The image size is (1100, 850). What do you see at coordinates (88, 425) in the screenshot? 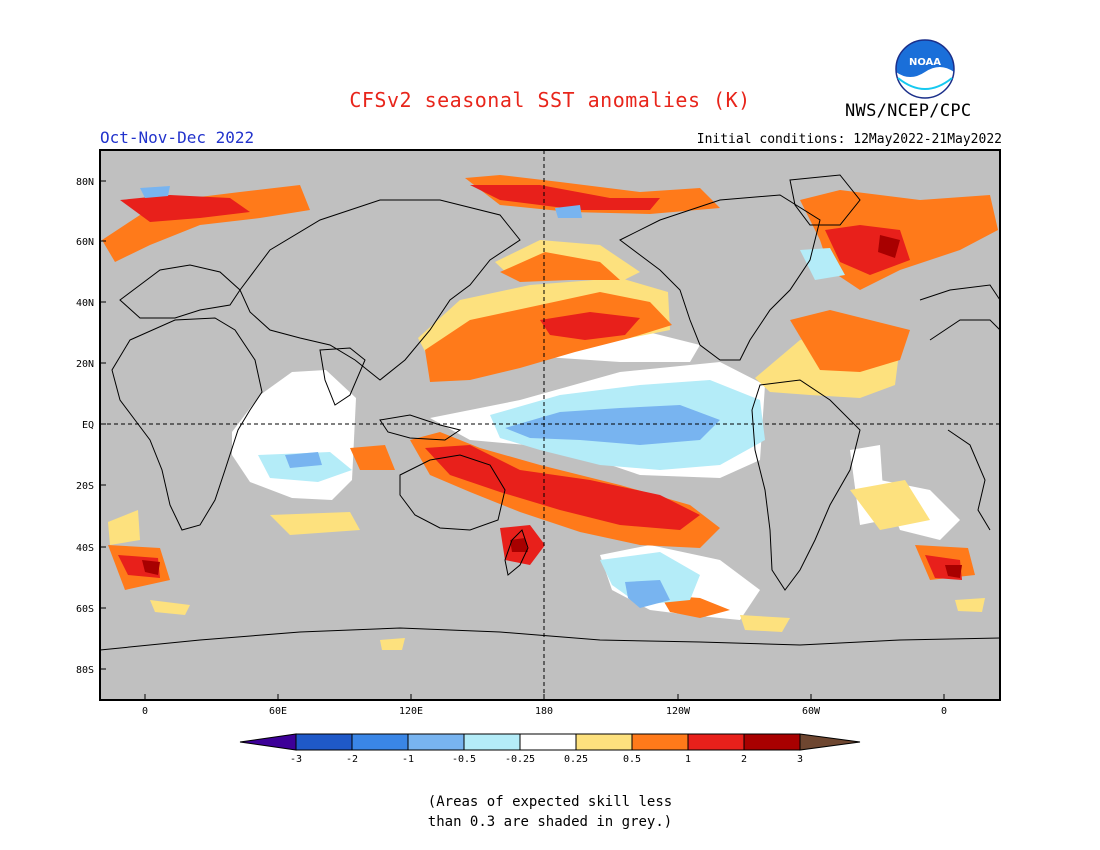
I see `lat-tick-label: EQ` at bounding box center [88, 425].